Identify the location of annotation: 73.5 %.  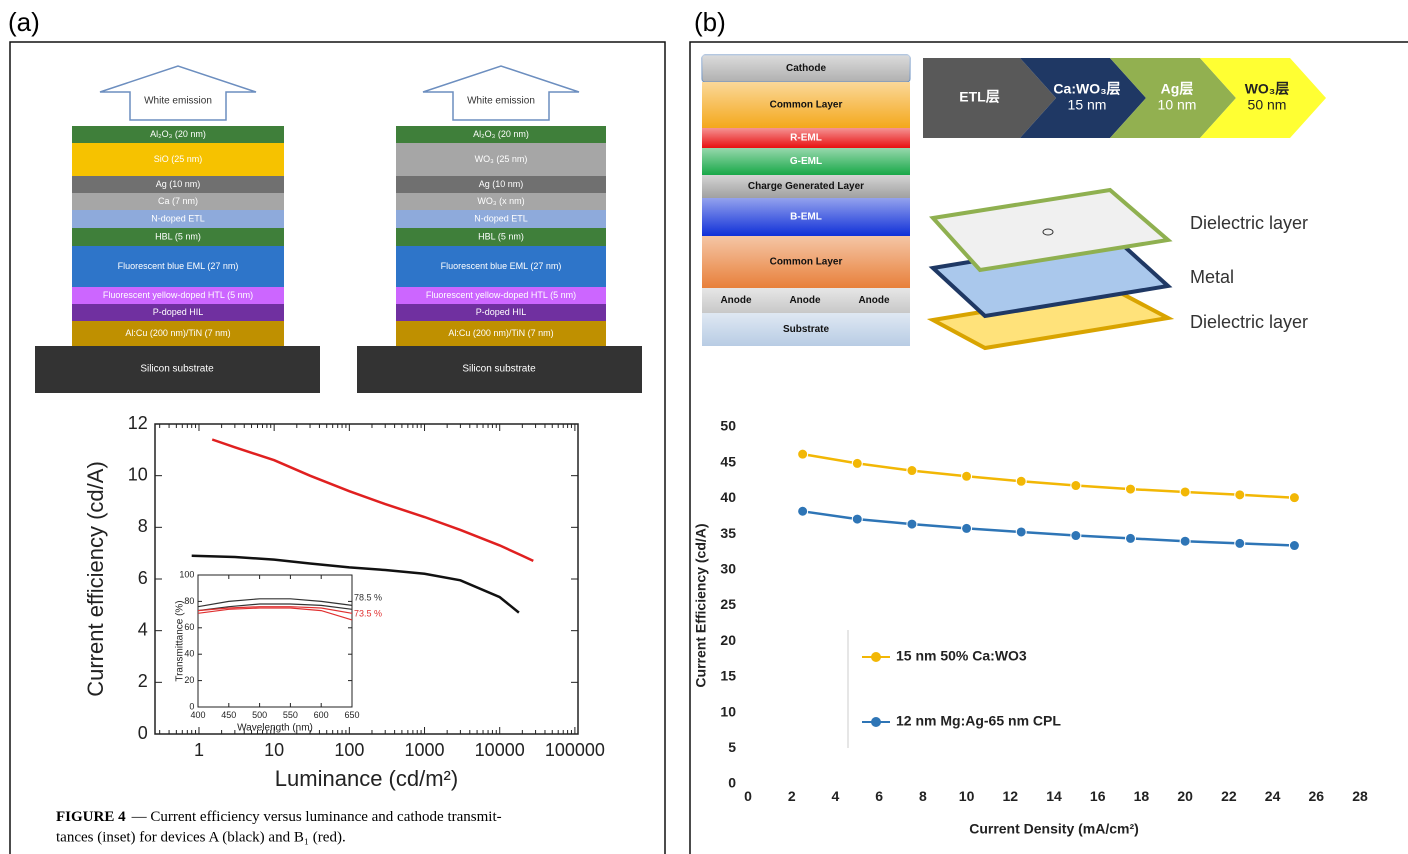
(368, 613).